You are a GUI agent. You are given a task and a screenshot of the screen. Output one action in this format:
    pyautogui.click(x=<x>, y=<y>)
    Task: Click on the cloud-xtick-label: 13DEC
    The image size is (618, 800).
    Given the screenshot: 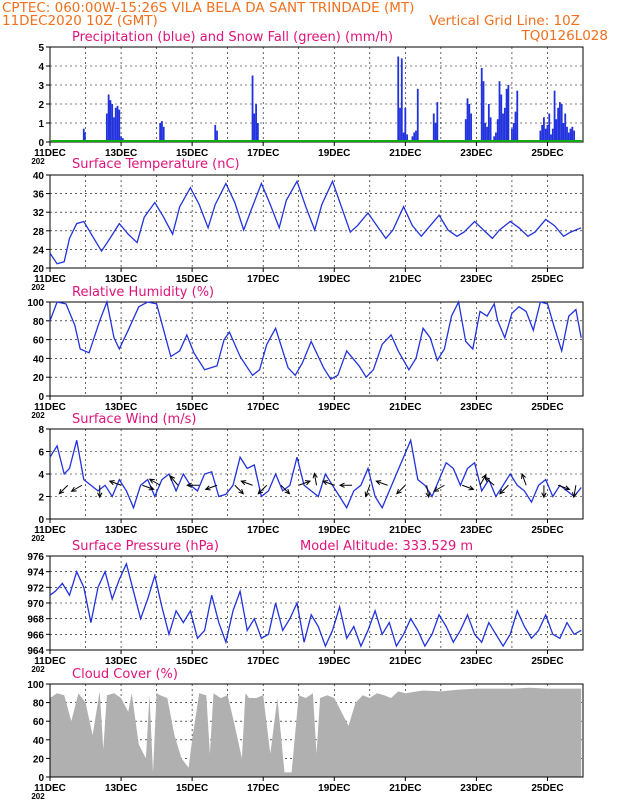 What is the action you would take?
    pyautogui.click(x=121, y=788)
    